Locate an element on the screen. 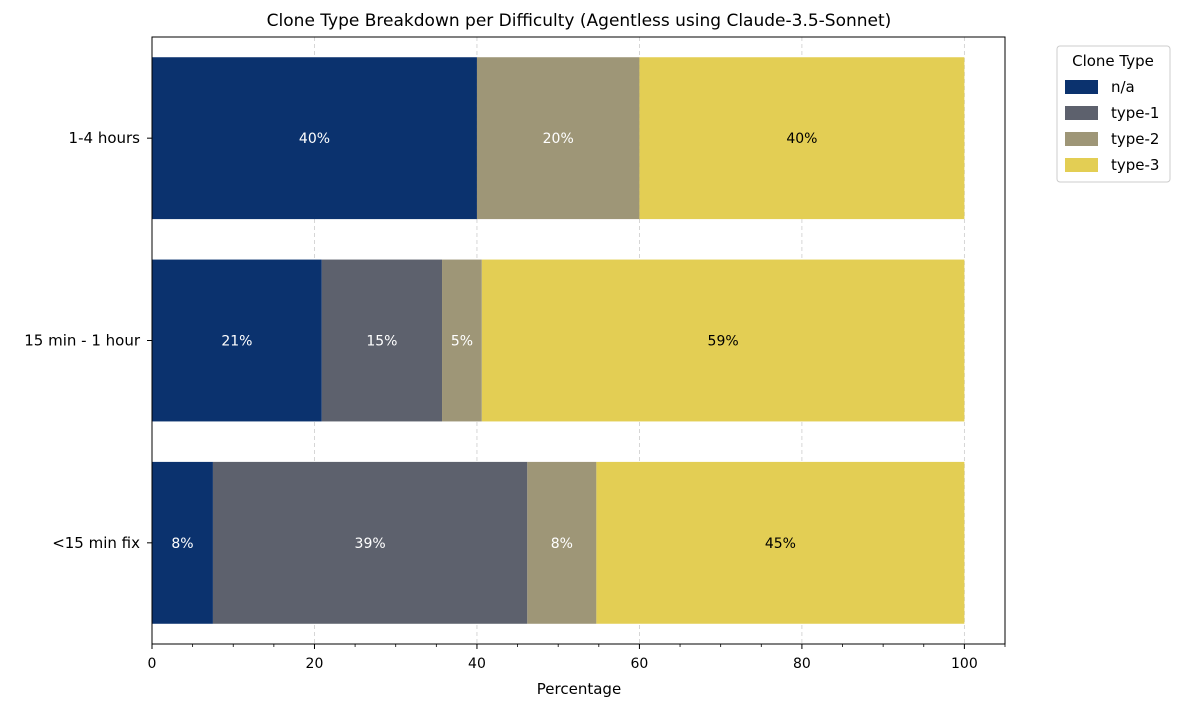 The image size is (1183, 710). legend-title: Clone Type is located at coordinates (1113, 61).